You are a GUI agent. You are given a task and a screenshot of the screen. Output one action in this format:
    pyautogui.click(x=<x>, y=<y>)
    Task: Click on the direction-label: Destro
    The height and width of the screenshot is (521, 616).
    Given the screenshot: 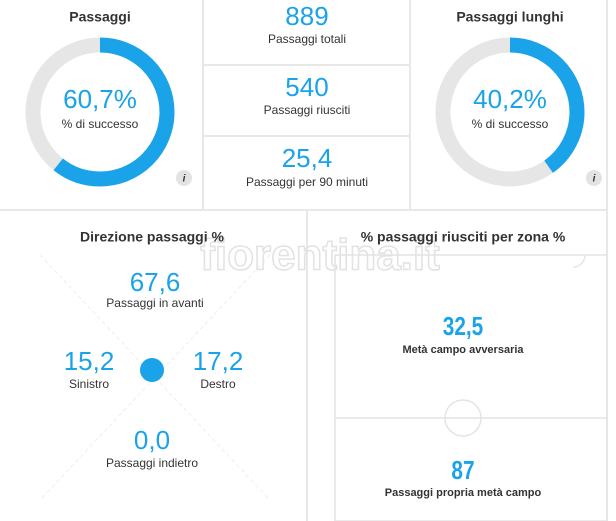 What is the action you would take?
    pyautogui.click(x=218, y=384)
    